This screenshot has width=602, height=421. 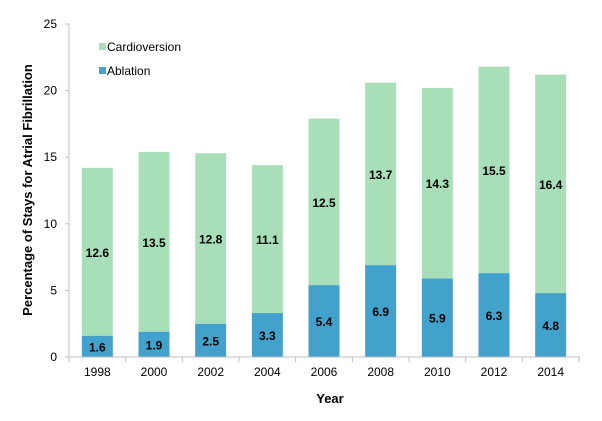 What do you see at coordinates (102, 46) in the screenshot?
I see `legend-swatch-cardioversion` at bounding box center [102, 46].